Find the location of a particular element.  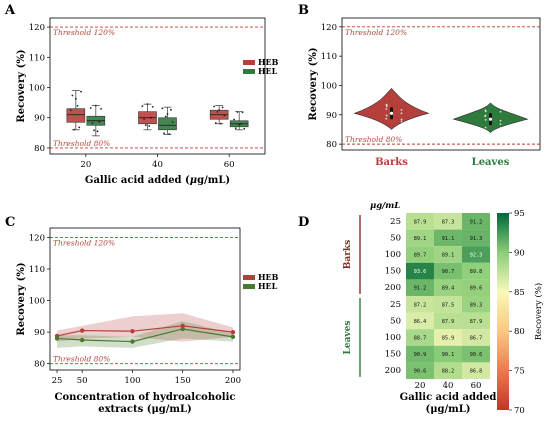

row-label: 50 is located at coordinates (395, 321).